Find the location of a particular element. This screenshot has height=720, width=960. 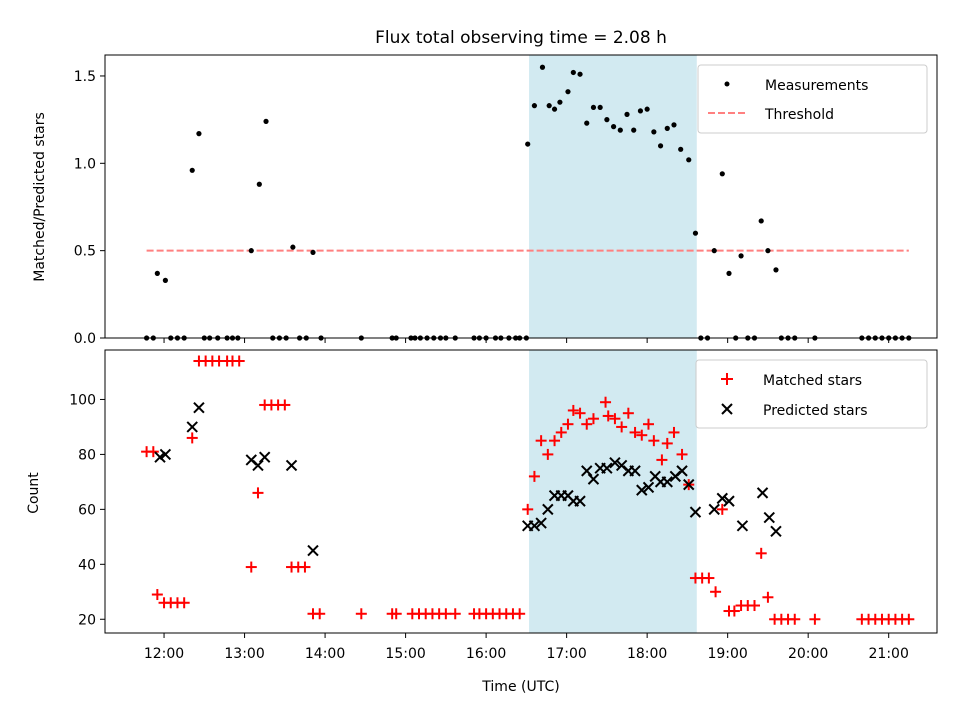

x-tick-label: 19:00 is located at coordinates (727, 654).